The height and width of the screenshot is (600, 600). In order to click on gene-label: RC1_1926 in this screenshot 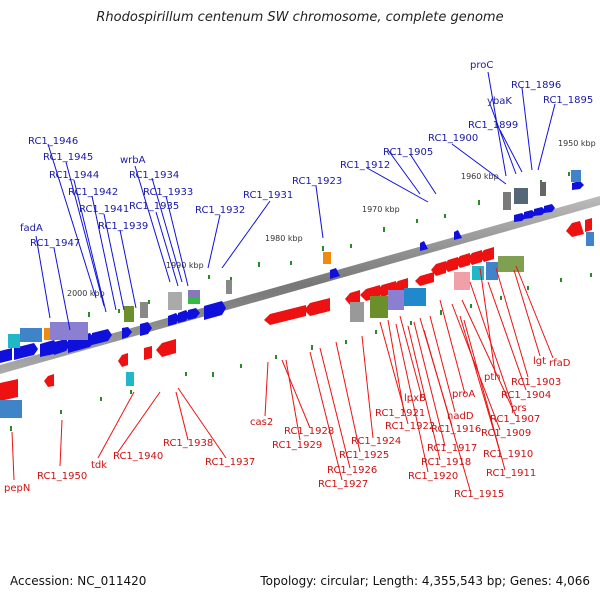, I will do `click(352, 470)`.